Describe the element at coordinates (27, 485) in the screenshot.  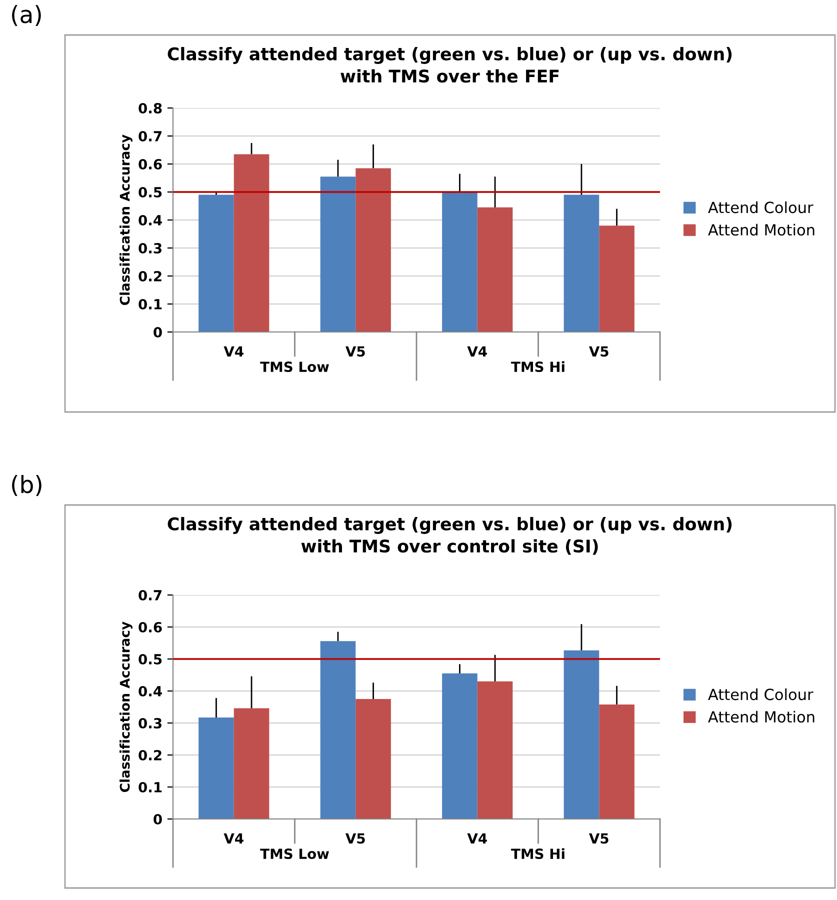
I see `text: (b)` at that location.